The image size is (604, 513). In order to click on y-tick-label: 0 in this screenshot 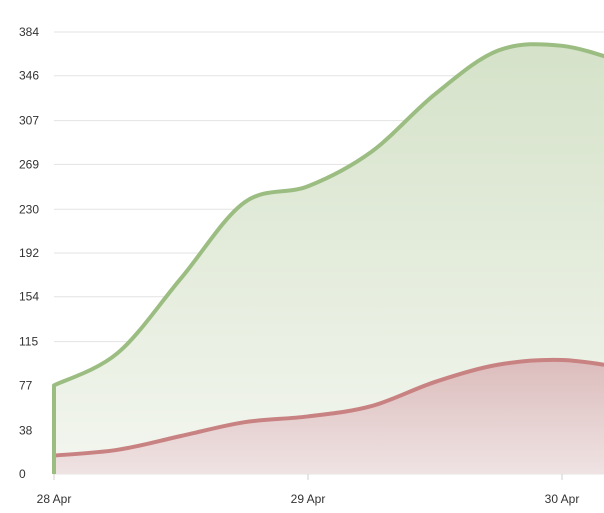, I will do `click(22, 474)`.